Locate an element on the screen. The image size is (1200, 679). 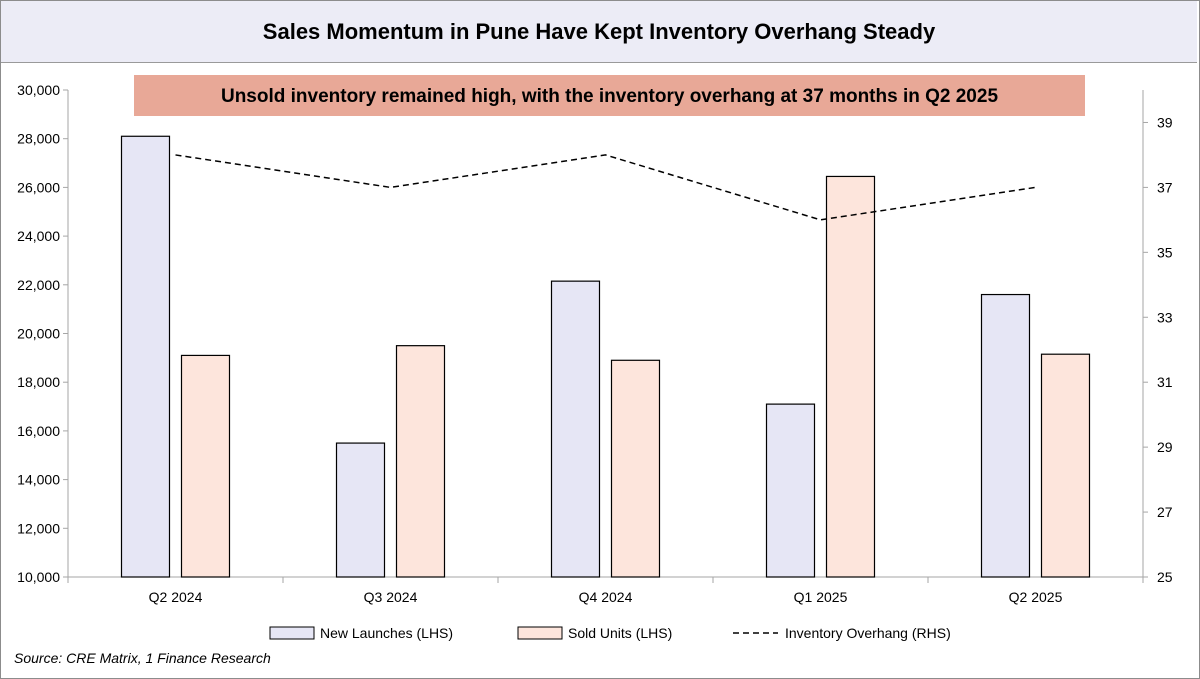
x-tick-label: Q1 2025 is located at coordinates (821, 597).